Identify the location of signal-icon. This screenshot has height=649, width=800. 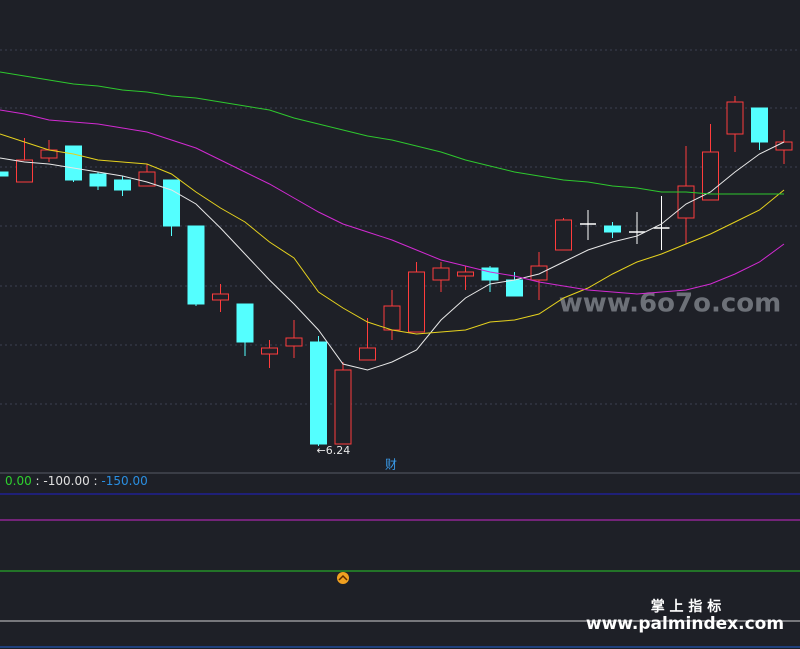
(343, 578).